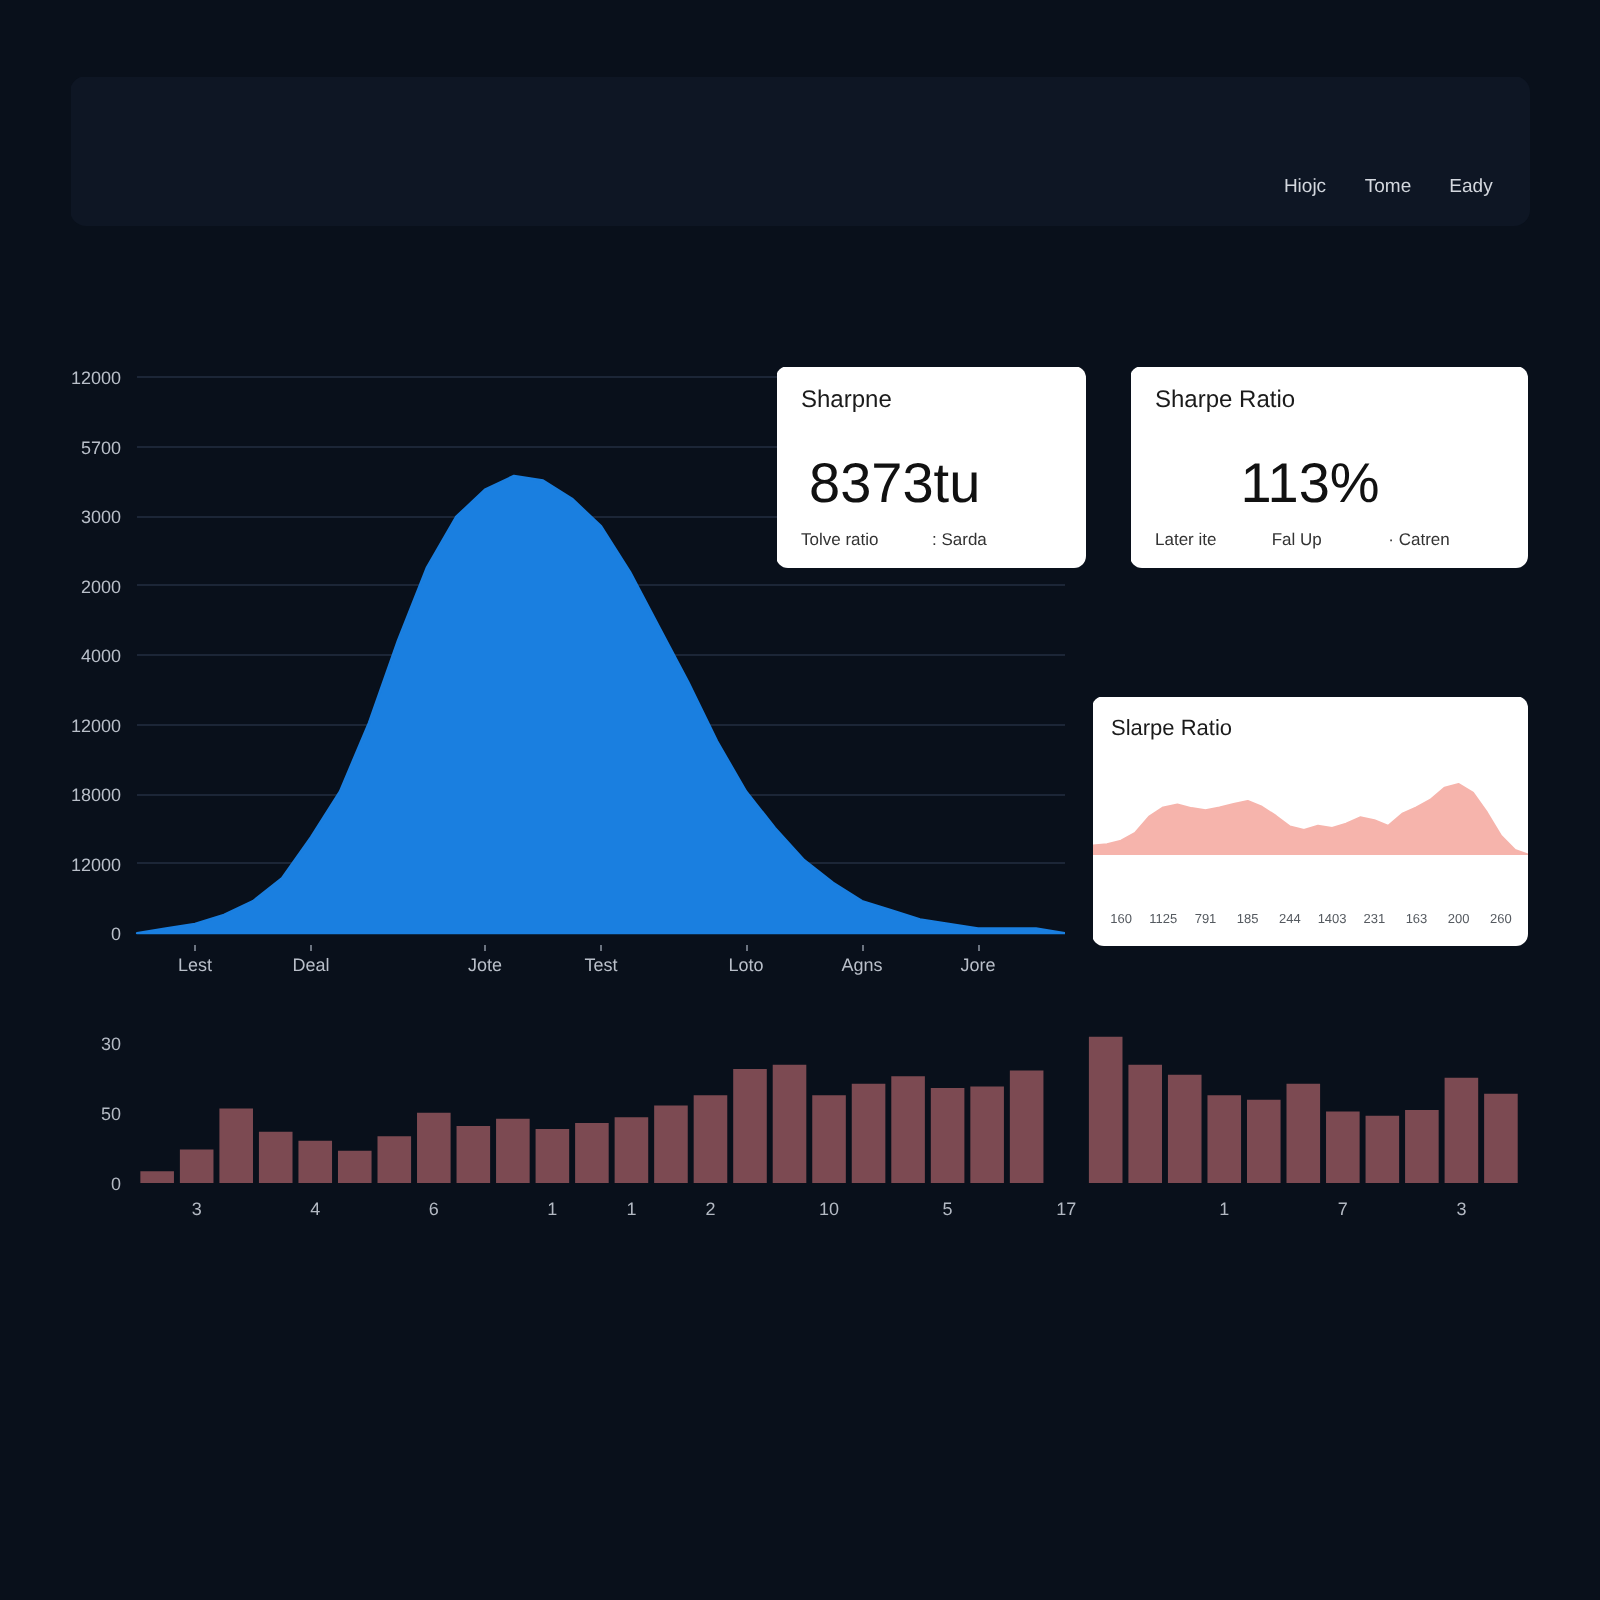  I want to click on text: Later ite, so click(1186, 539).